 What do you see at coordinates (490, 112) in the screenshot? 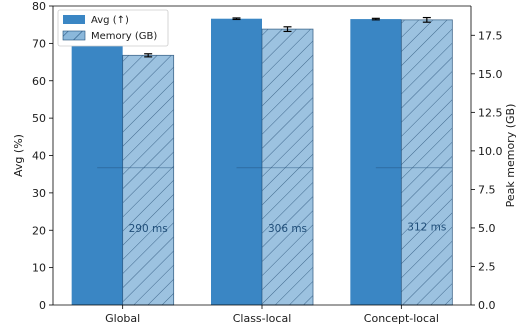
I see `y-right-tick-label: 12.5` at bounding box center [490, 112].